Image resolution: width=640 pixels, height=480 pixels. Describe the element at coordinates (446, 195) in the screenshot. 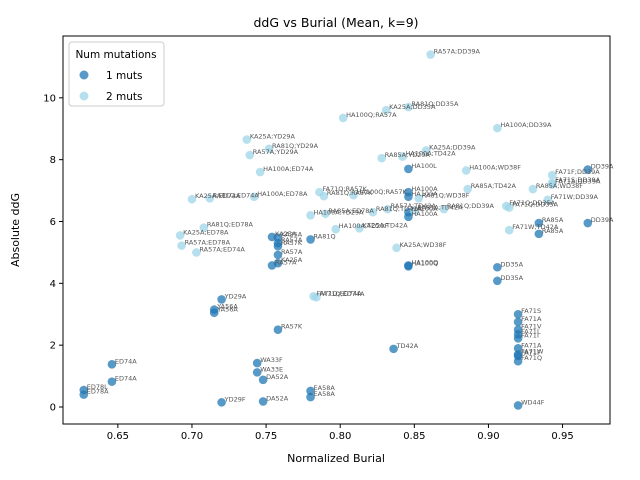

I see `data-point-label: RA81Q;WD38F` at that location.